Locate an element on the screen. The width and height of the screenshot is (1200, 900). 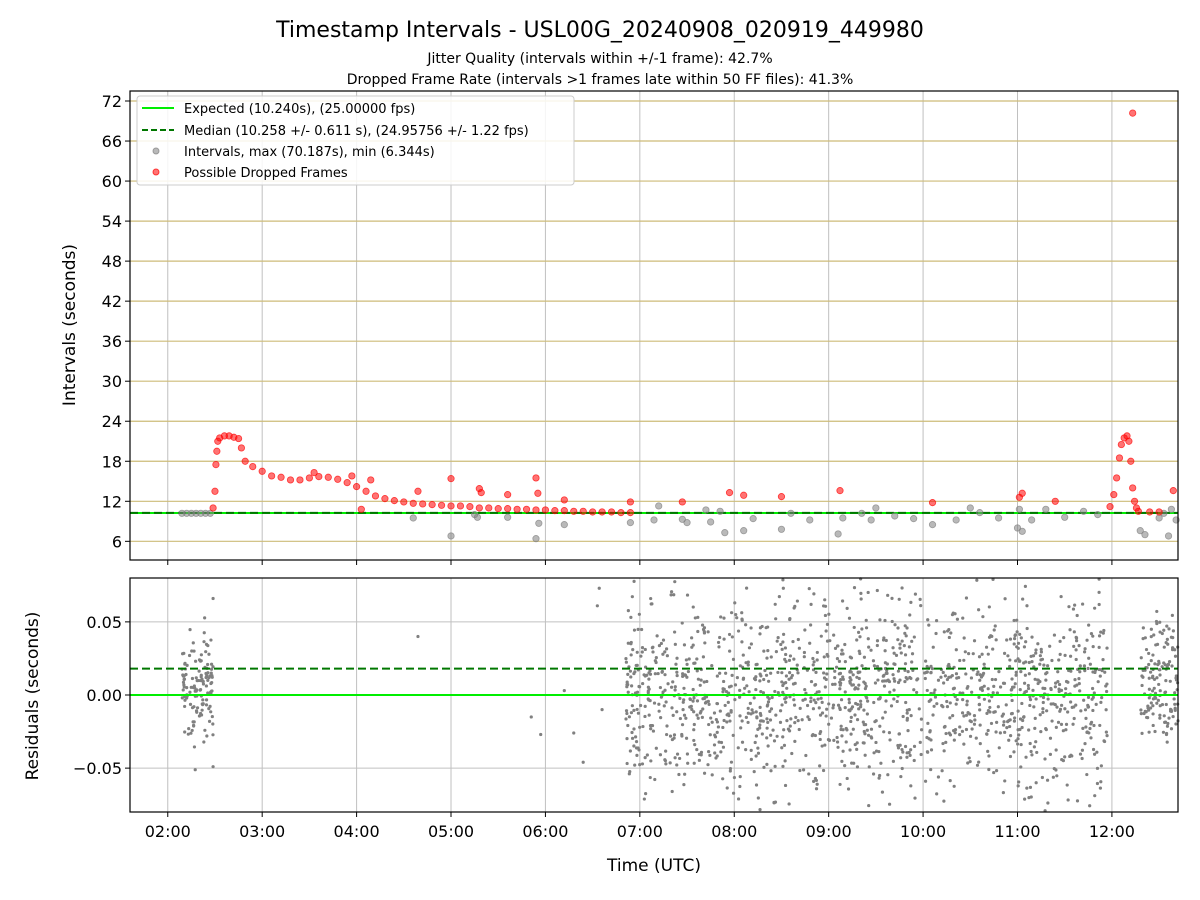
legend-dropped-label: Possible Dropped Frames is located at coordinates (266, 173).